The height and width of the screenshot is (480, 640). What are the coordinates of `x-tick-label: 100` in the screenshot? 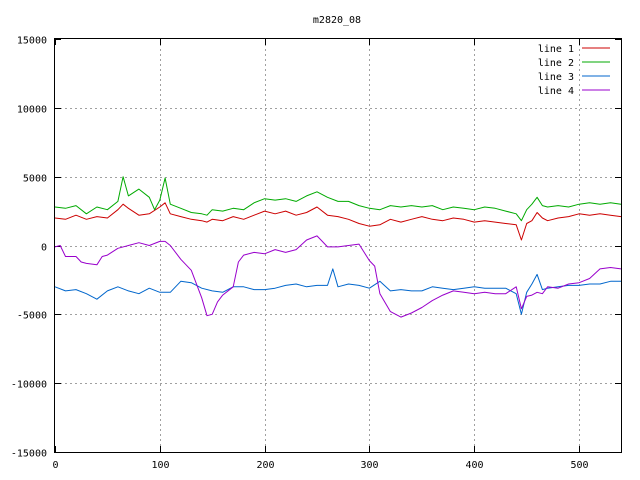 It's located at (160, 465).